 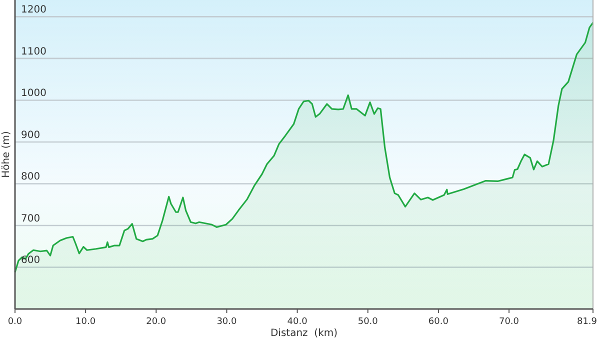 What do you see at coordinates (304, 333) in the screenshot?
I see `x-axis-title: Distanz (km)` at bounding box center [304, 333].